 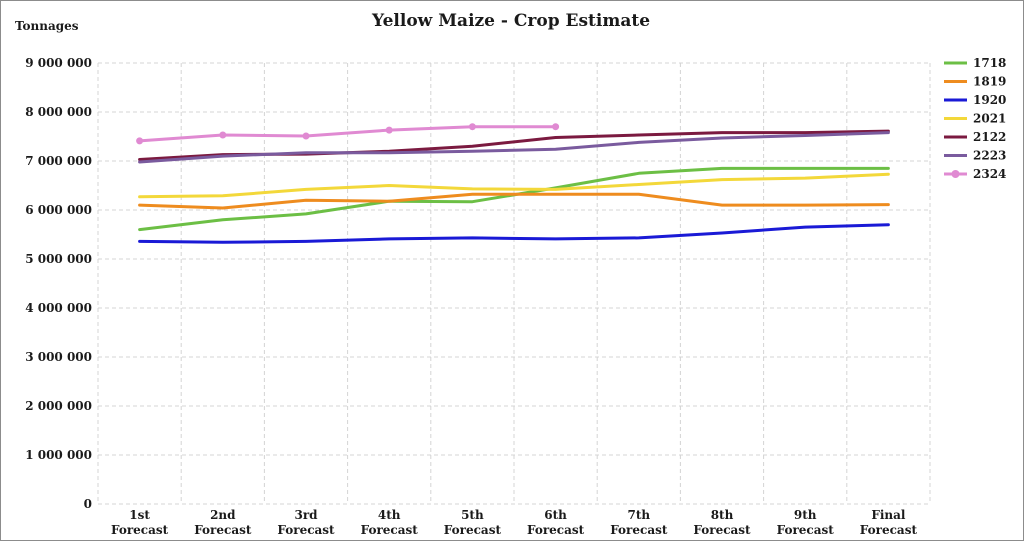 I want to click on legend-label-2021: 2021, so click(x=989, y=119).